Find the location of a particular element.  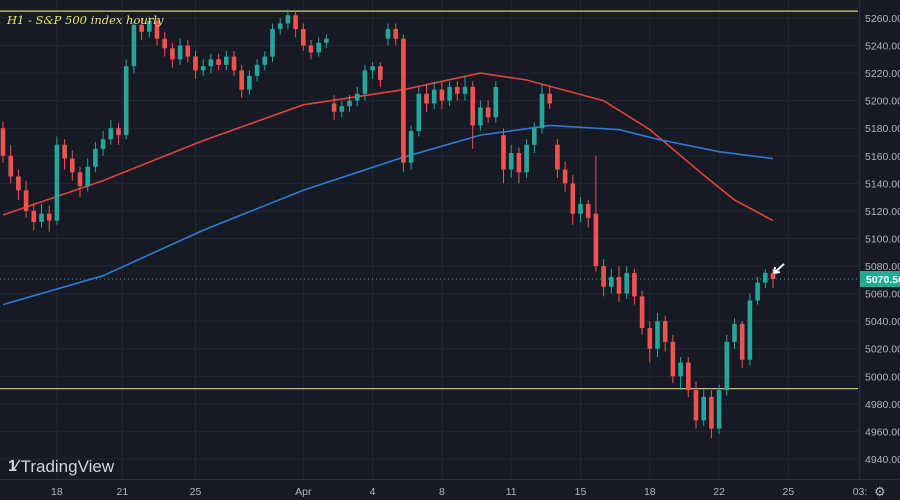

arrow-annotation-icon is located at coordinates (779, 268).